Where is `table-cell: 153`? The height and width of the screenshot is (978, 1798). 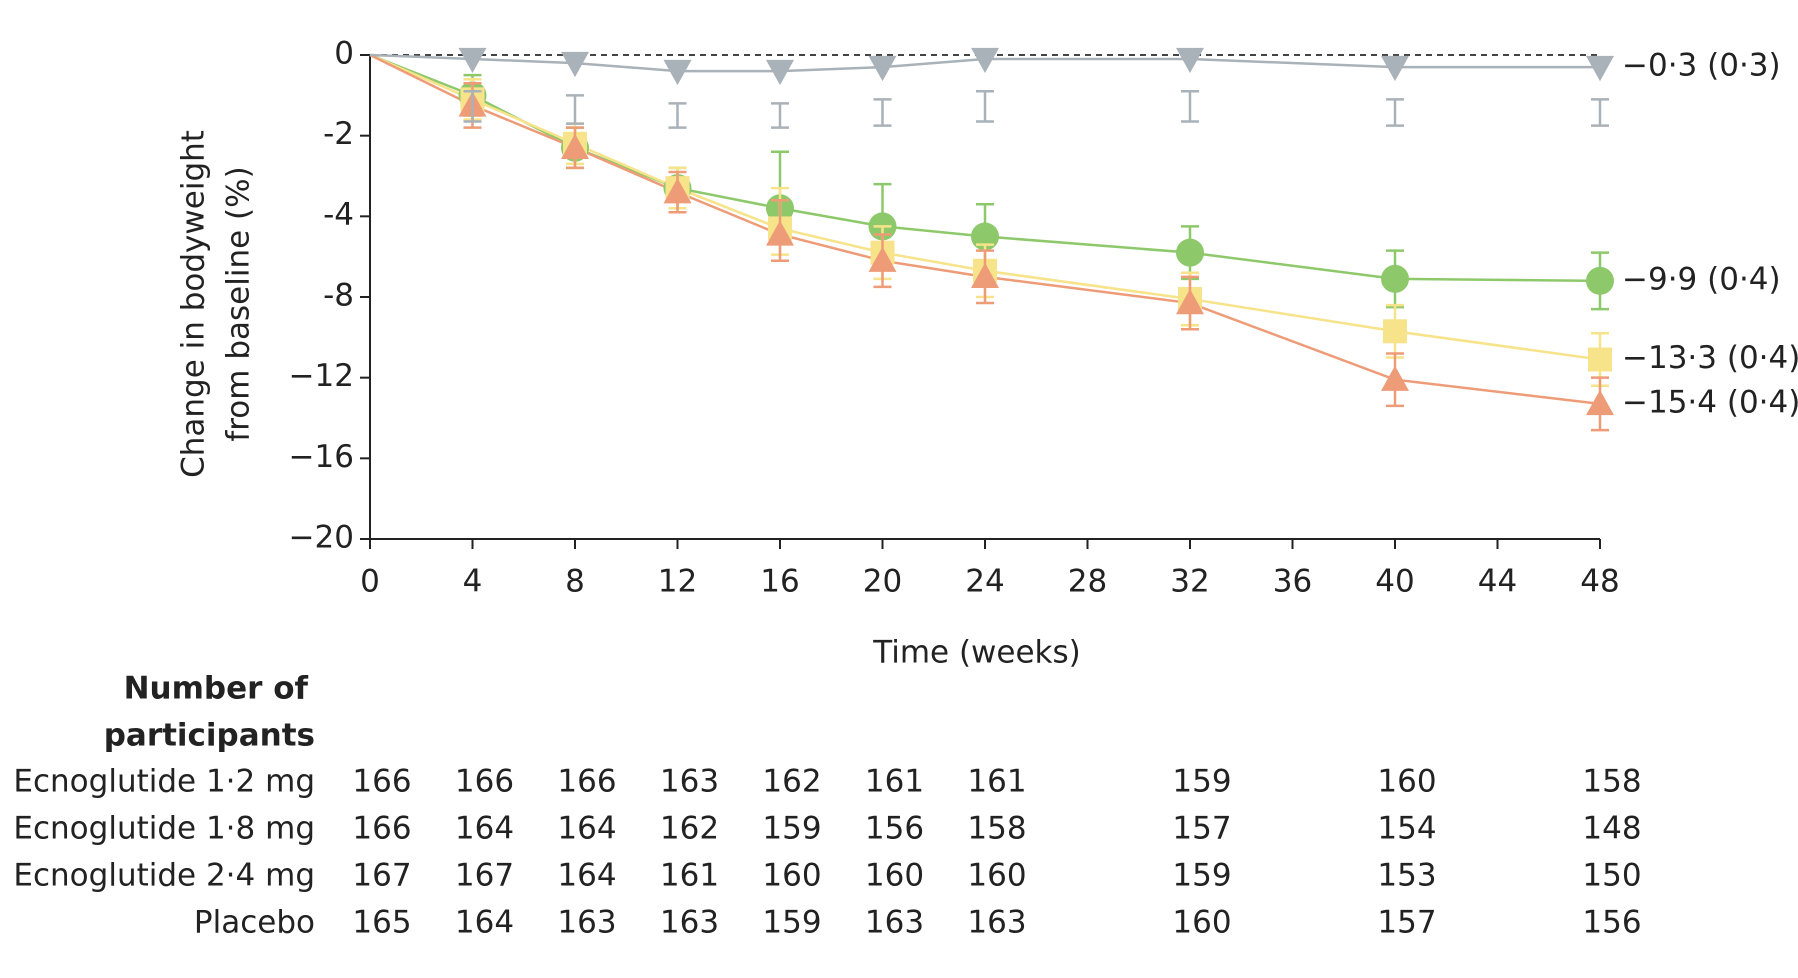 table-cell: 153 is located at coordinates (1406, 876).